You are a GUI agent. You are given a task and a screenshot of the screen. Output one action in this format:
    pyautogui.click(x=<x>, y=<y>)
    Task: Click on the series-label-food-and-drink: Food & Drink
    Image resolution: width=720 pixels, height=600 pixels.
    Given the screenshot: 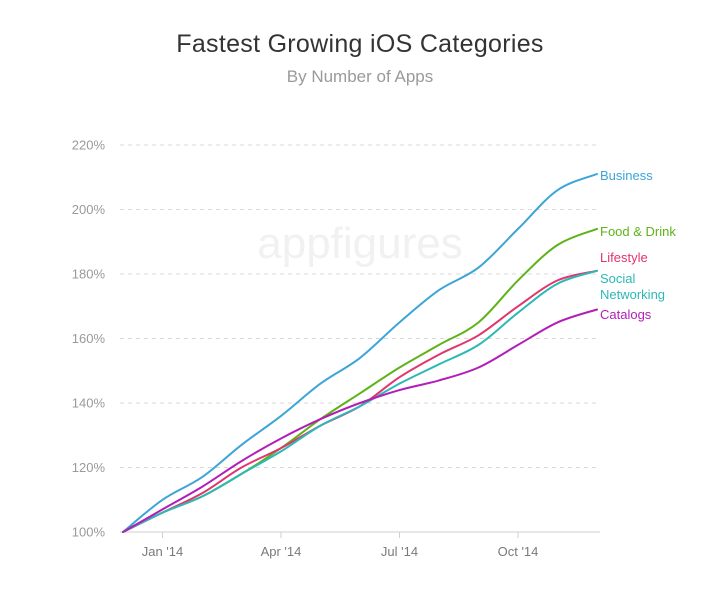 What is the action you would take?
    pyautogui.click(x=638, y=231)
    